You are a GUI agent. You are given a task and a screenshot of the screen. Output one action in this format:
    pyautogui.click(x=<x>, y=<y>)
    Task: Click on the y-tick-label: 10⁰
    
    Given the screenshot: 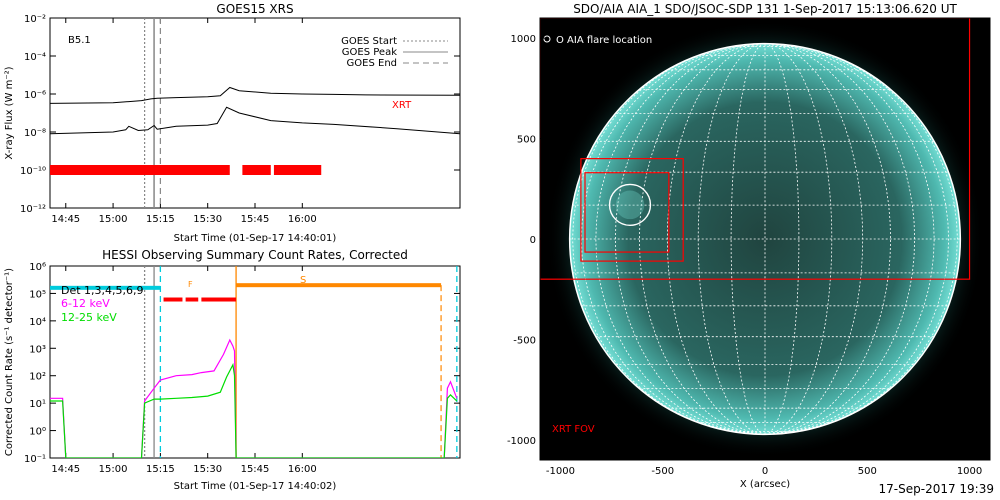 What is the action you would take?
    pyautogui.click(x=37, y=432)
    